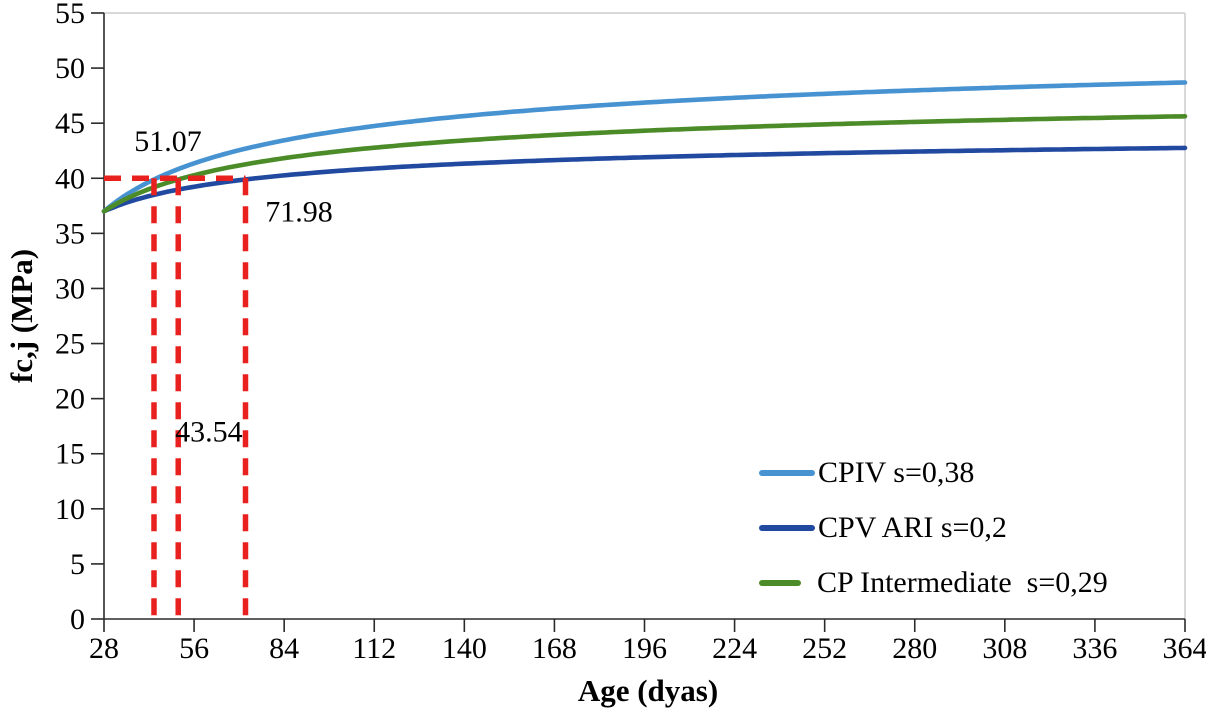 Image resolution: width=1206 pixels, height=710 pixels. I want to click on legend-swatch-cpiv, so click(787, 473).